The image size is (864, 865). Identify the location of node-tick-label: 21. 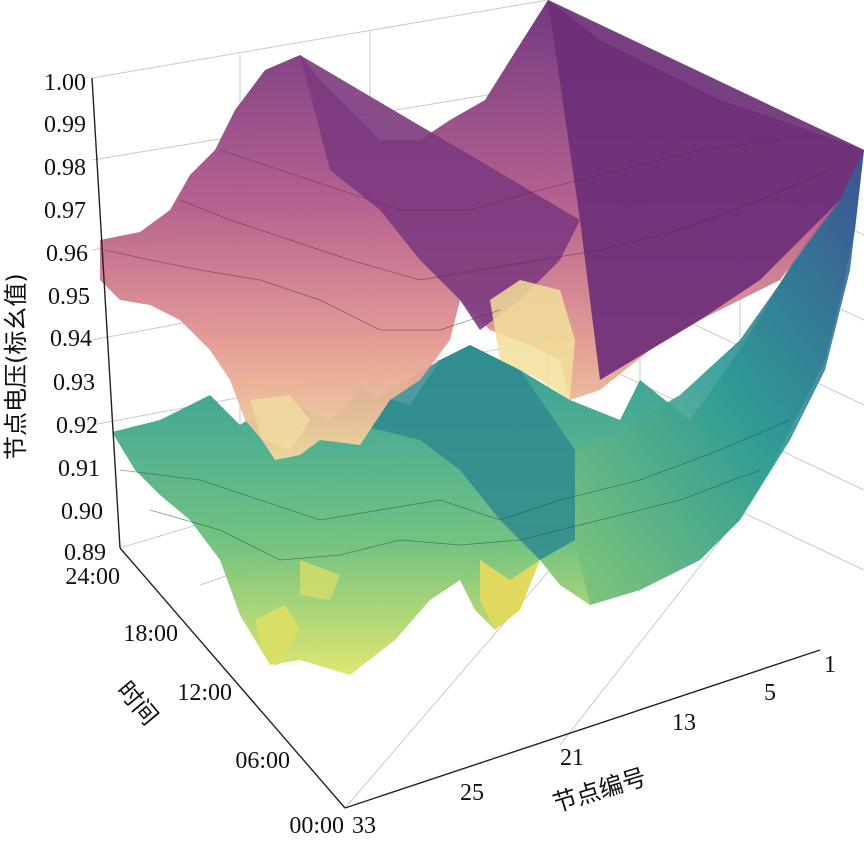
(572, 758).